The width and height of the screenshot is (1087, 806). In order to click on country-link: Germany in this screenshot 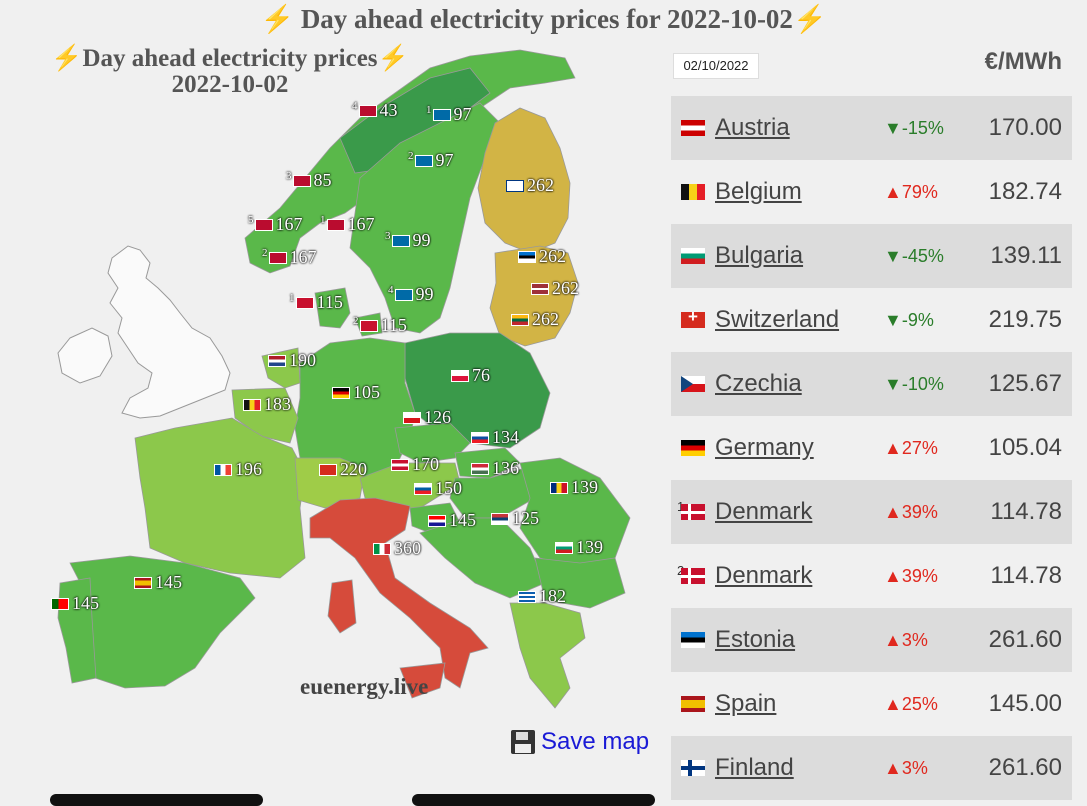, I will do `click(764, 447)`.